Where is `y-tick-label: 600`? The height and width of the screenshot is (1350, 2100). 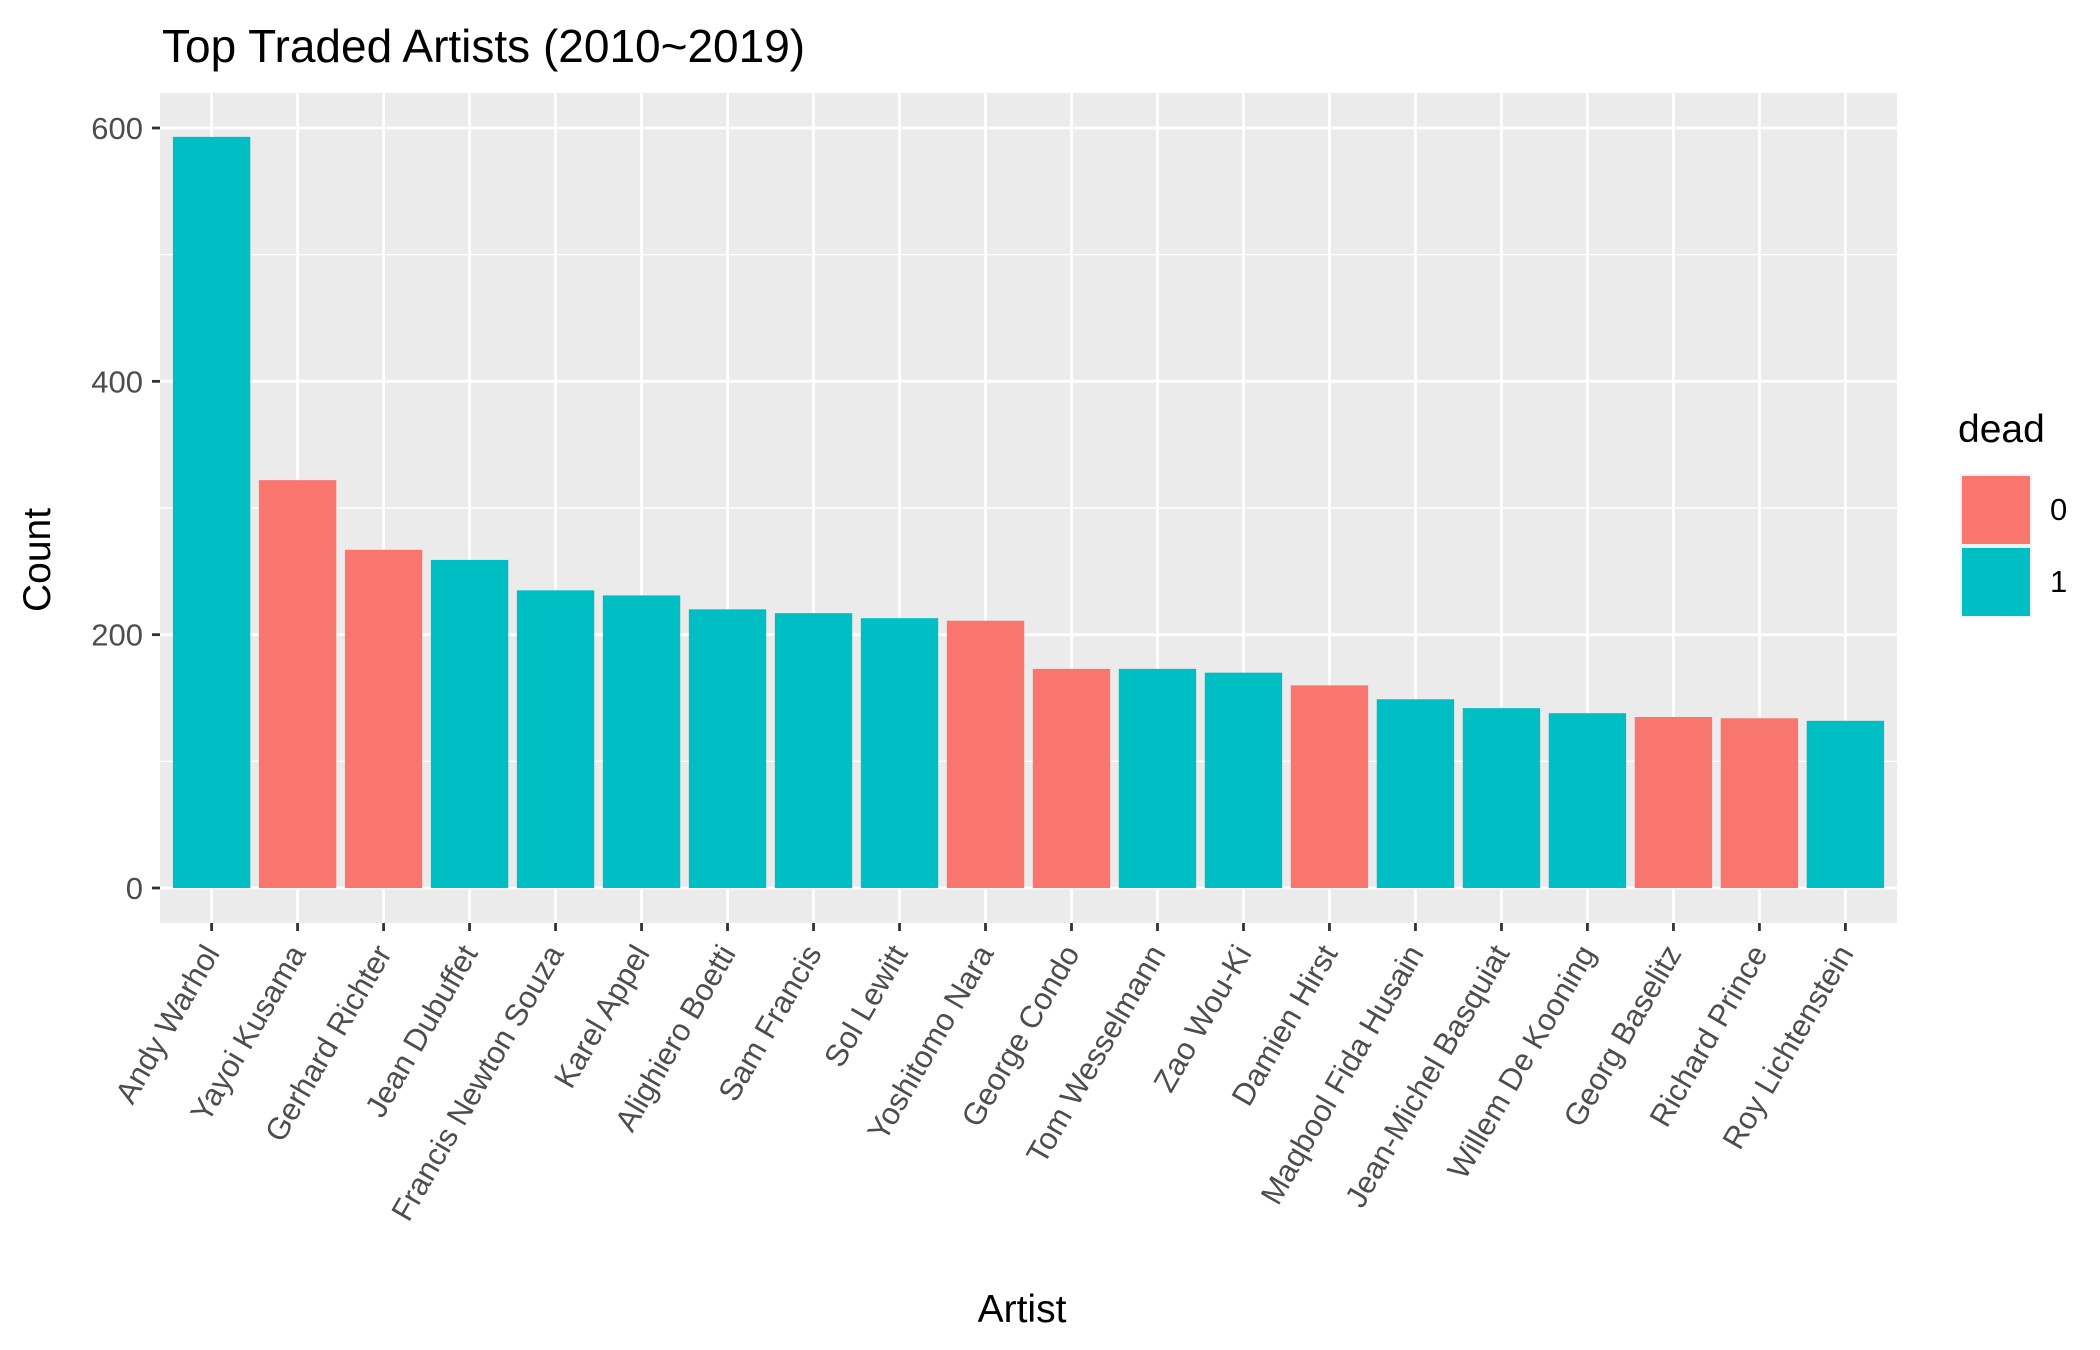 y-tick-label: 600 is located at coordinates (117, 128).